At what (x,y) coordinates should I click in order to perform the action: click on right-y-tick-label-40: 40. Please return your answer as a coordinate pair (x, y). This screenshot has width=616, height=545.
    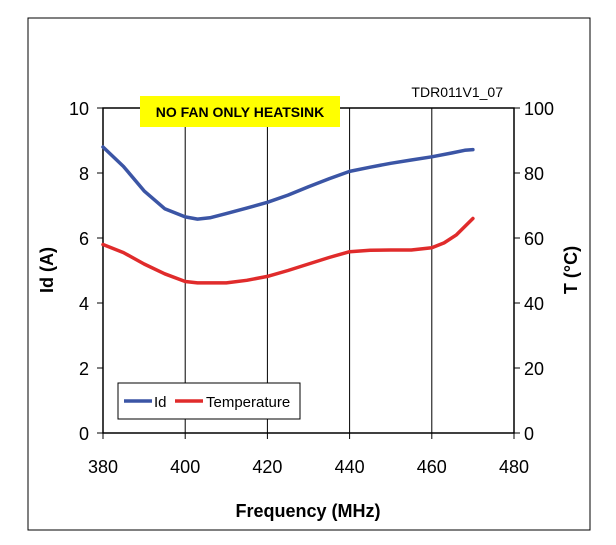
    Looking at the image, I should click on (534, 304).